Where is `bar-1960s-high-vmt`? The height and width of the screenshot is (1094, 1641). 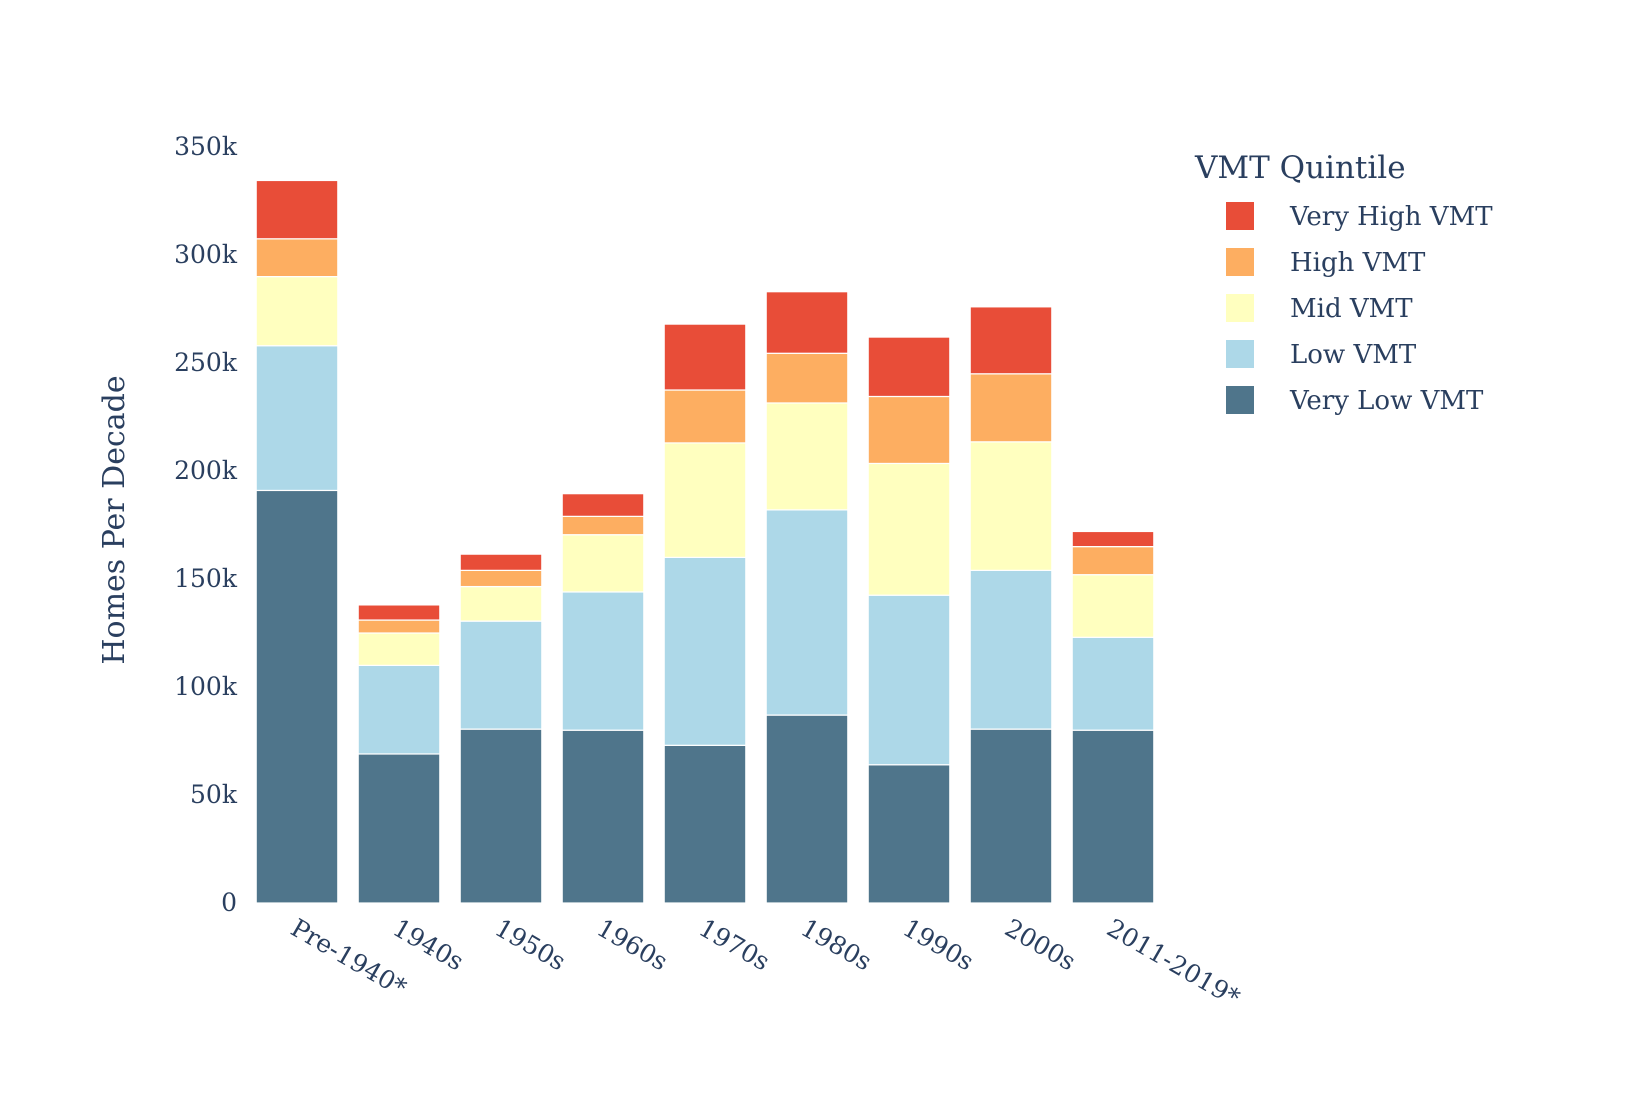 bar-1960s-high-vmt is located at coordinates (603, 525).